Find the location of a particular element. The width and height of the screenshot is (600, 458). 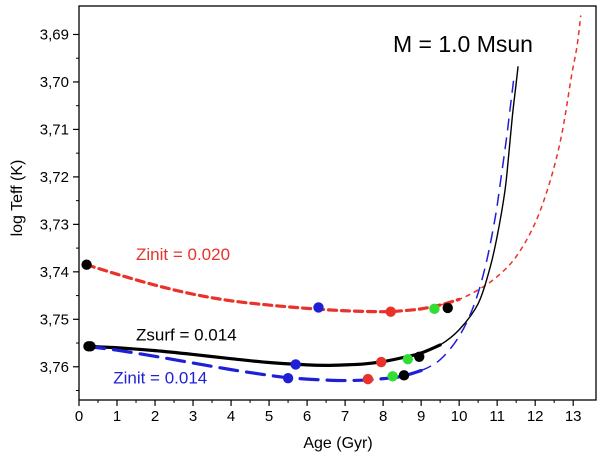

x-tick-label: 12 is located at coordinates (535, 416).